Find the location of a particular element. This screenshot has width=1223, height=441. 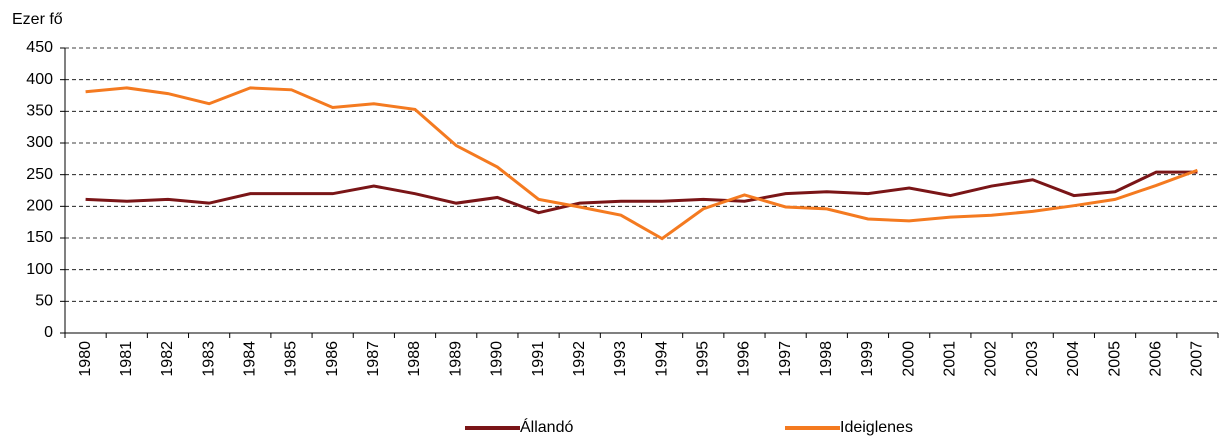

y-tick-label: 50 is located at coordinates (44, 301).